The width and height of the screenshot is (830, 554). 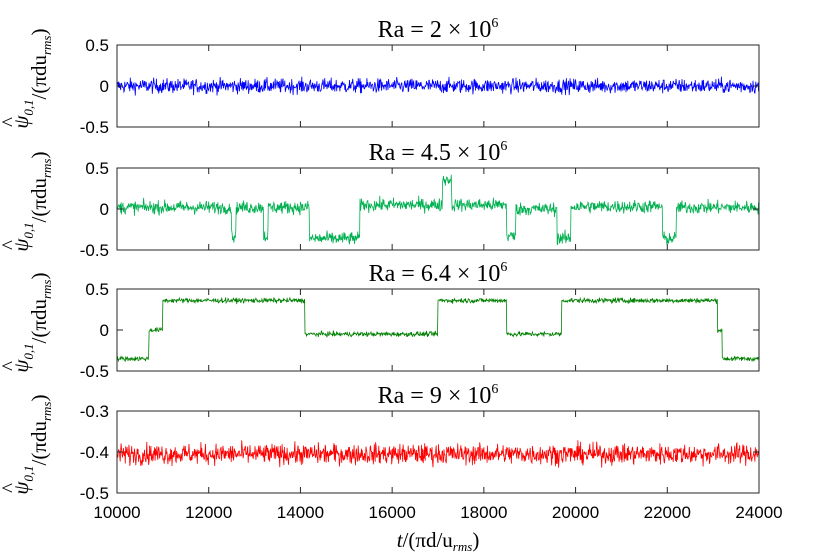 What do you see at coordinates (392, 512) in the screenshot?
I see `x-tick-label: 16000` at bounding box center [392, 512].